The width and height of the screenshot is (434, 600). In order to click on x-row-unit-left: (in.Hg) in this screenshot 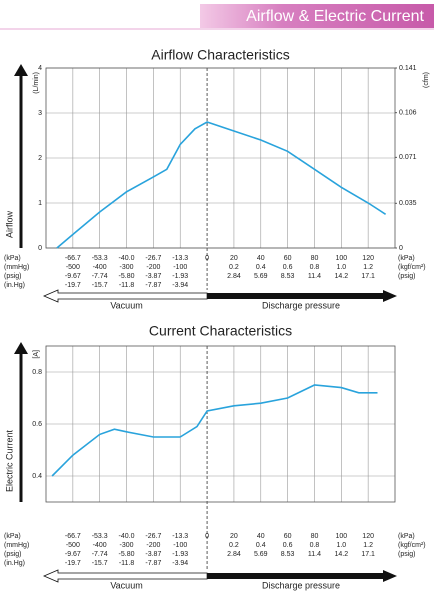, I will do `click(14, 563)`.